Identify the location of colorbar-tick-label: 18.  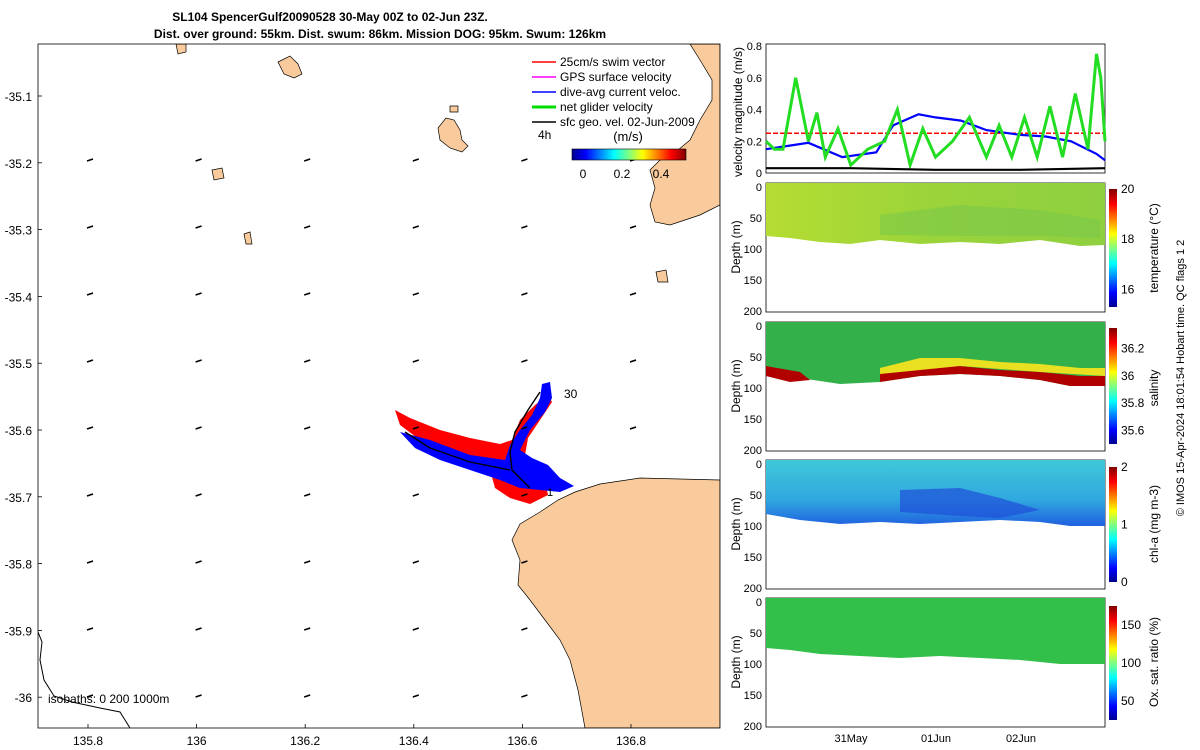
(1128, 239).